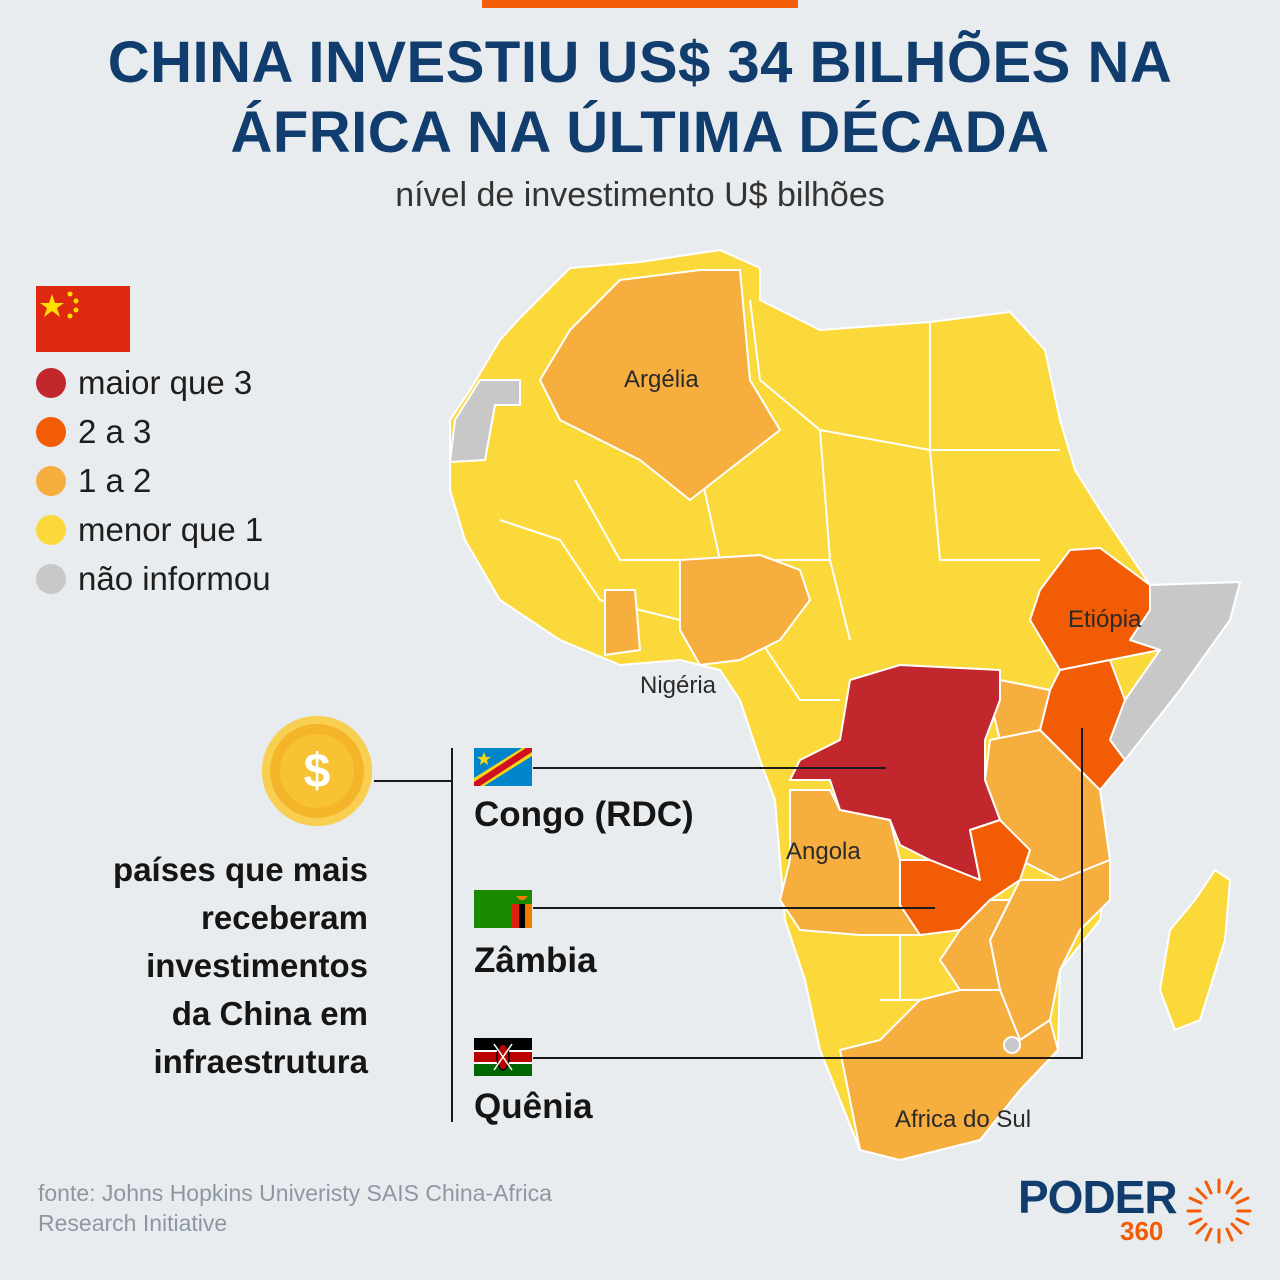 This screenshot has height=1280, width=1280. Describe the element at coordinates (1105, 619) in the screenshot. I see `label-ethiopia: Etiópia` at that location.